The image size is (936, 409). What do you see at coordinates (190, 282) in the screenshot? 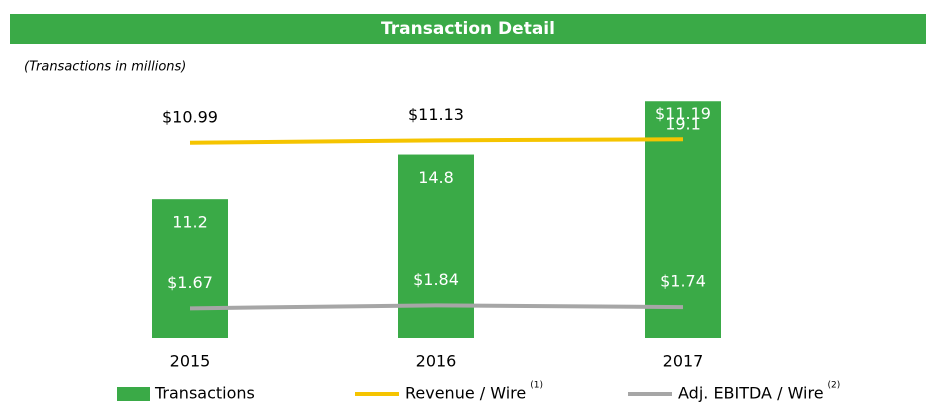
I see `line-value-label: $1.67` at bounding box center [190, 282].